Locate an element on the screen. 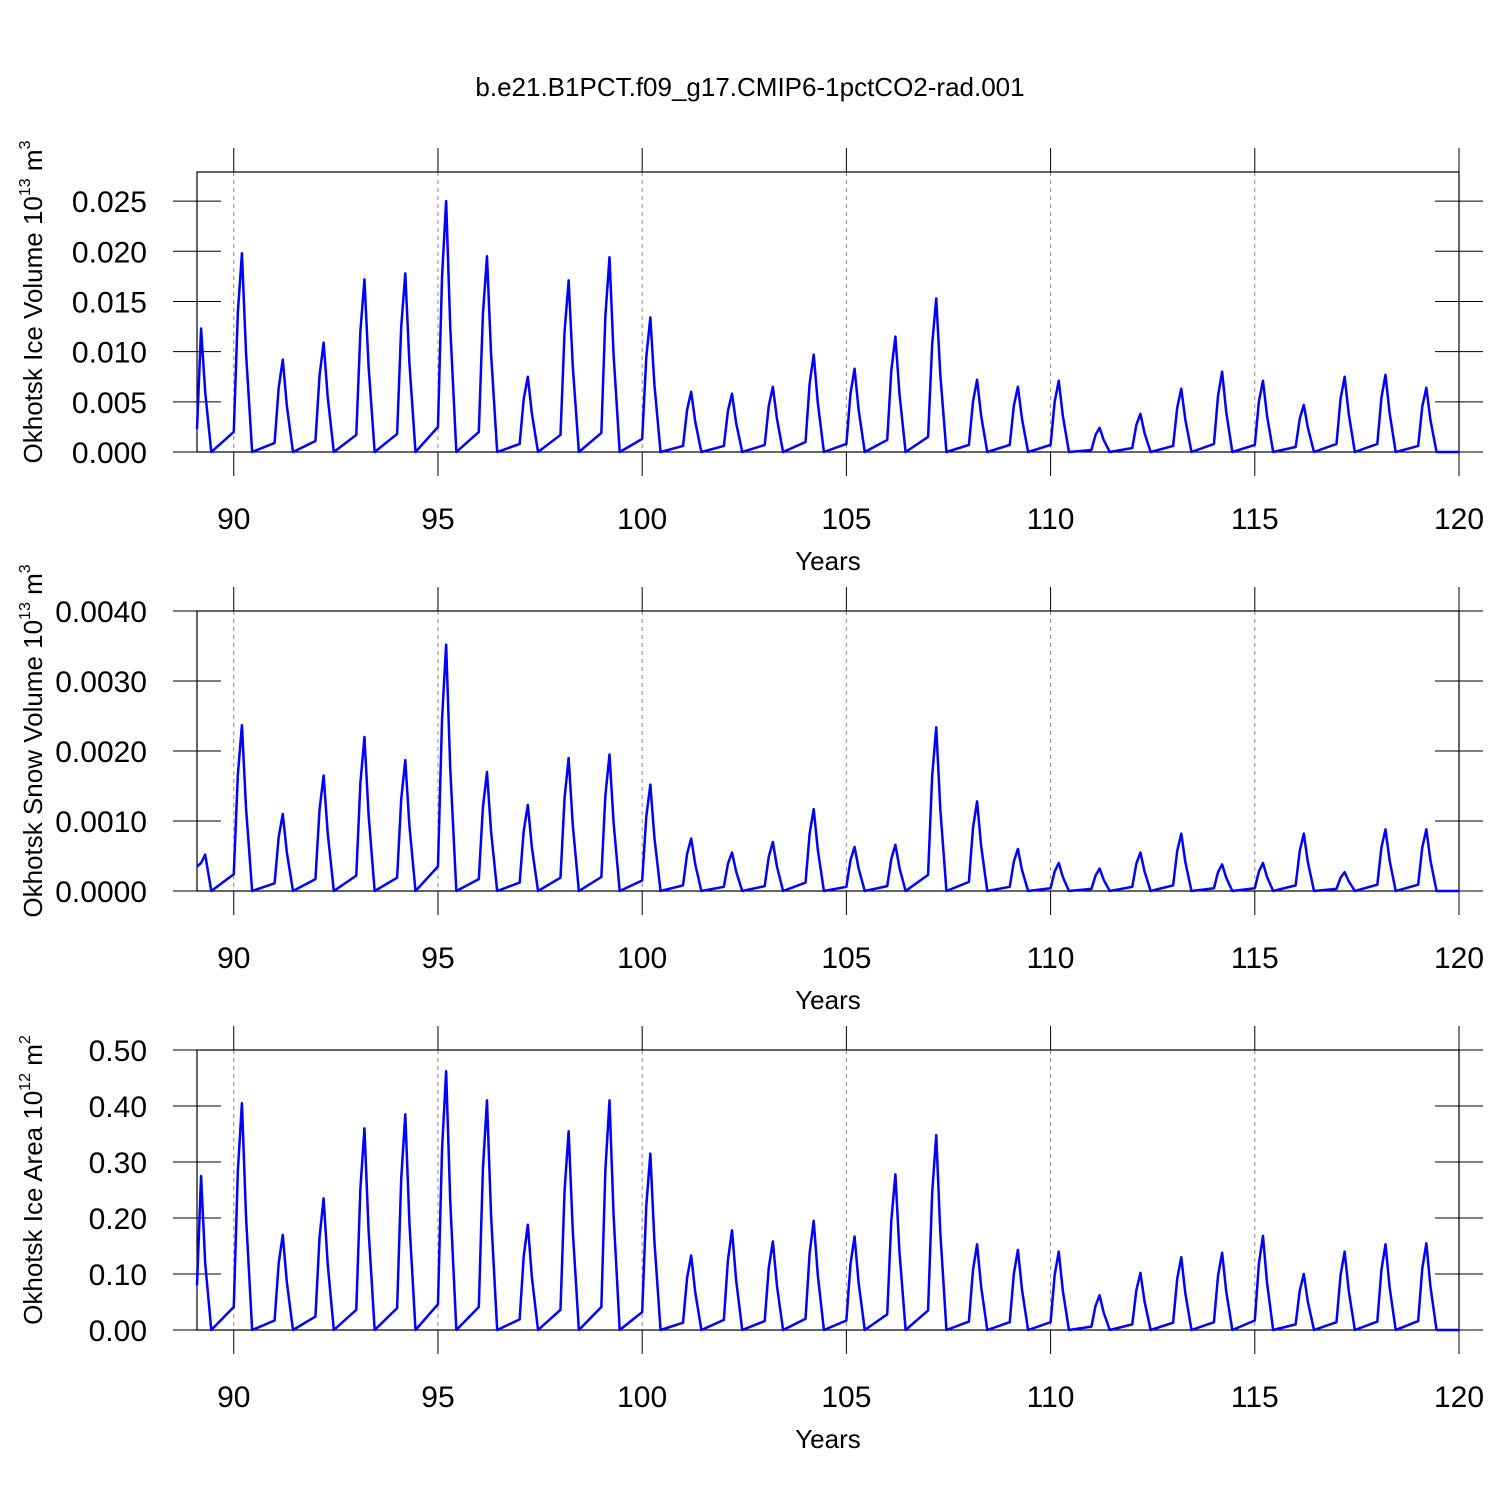 This screenshot has height=1500, width=1500. y-tick-label: 0.010 is located at coordinates (109, 353).